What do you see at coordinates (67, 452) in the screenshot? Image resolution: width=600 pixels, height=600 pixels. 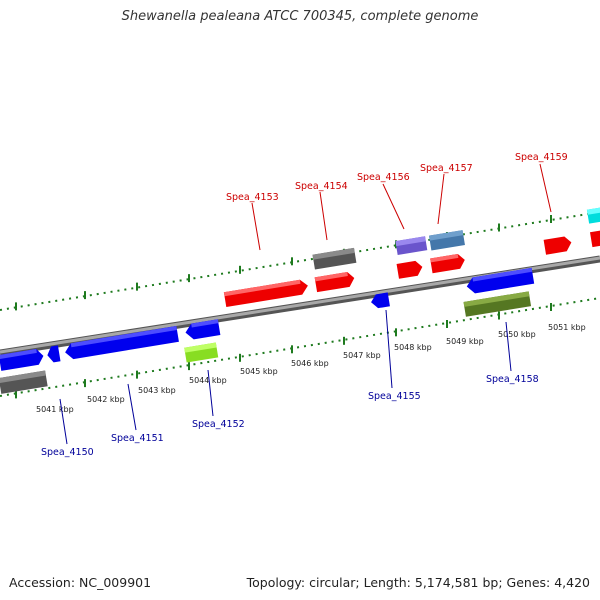 I see `reverse-gene-label: Spea_4150` at bounding box center [67, 452].